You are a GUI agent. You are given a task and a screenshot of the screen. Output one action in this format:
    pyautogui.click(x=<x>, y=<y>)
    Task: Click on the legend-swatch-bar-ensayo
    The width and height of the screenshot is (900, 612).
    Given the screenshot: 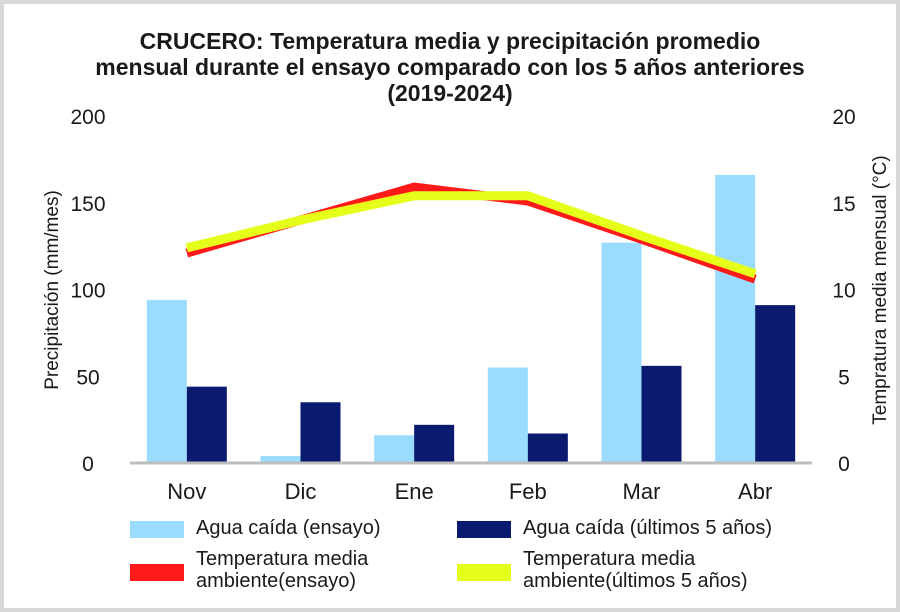 What is the action you would take?
    pyautogui.click(x=157, y=529)
    